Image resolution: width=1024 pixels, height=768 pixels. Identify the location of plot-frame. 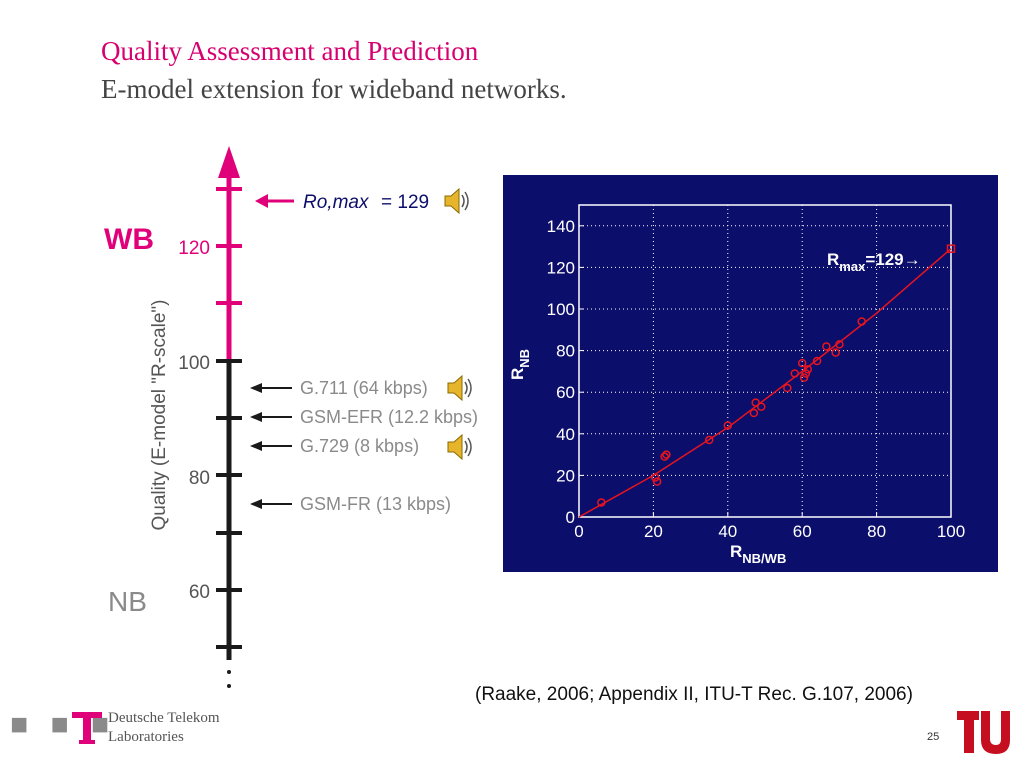
(765, 361).